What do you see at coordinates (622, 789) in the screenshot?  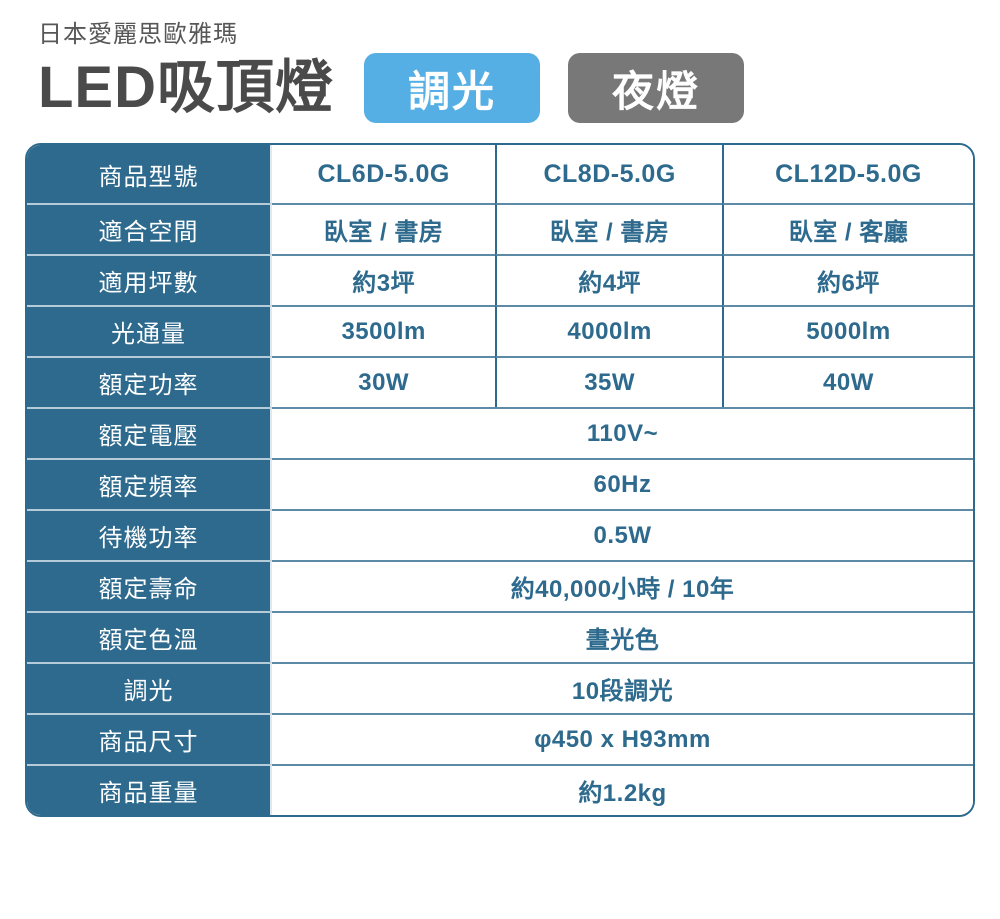 I see `row-value-merged: 約1.2kg` at bounding box center [622, 789].